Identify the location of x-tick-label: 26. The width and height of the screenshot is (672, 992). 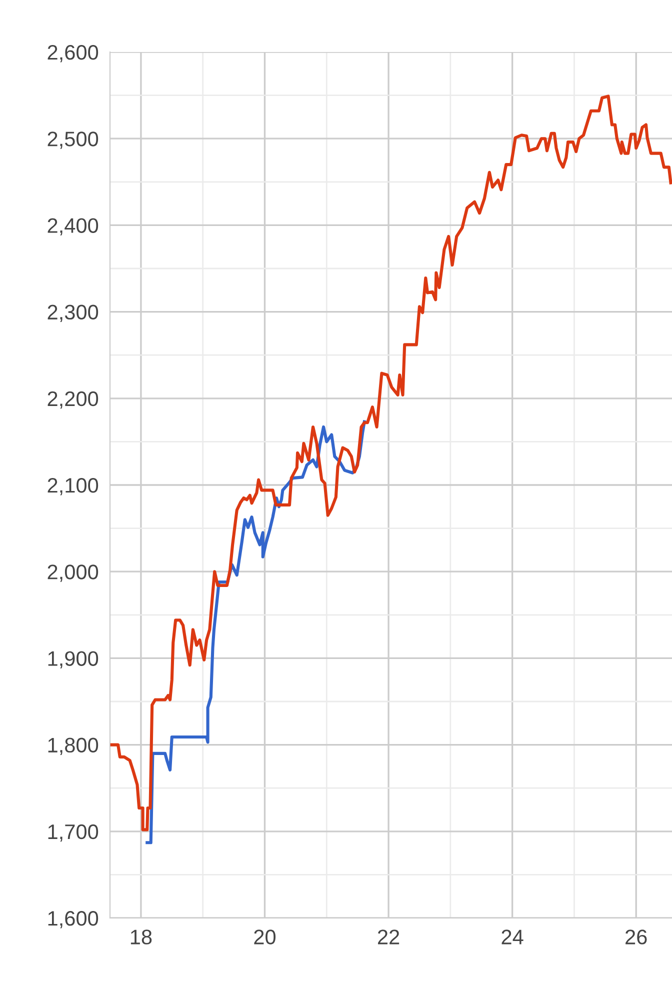
(636, 937).